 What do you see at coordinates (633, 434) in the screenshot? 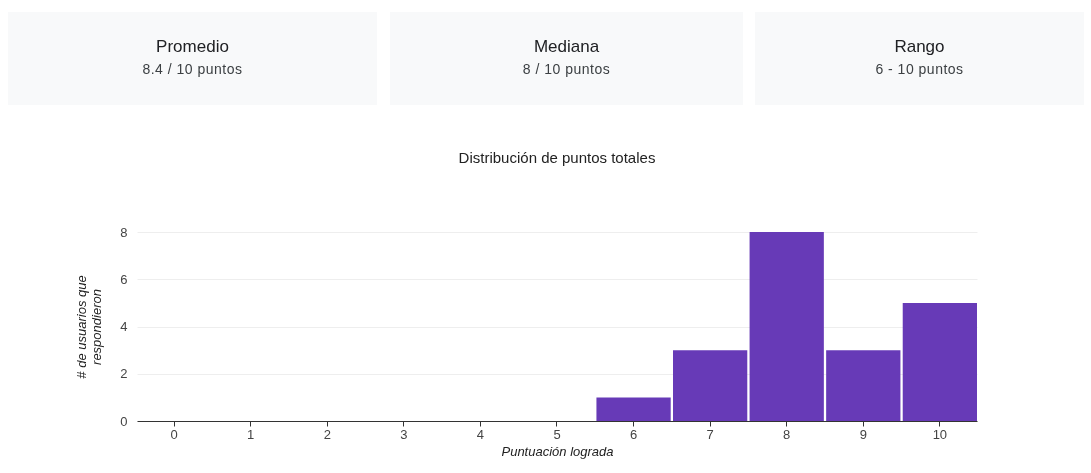
I see `x-tick-label: 6` at bounding box center [633, 434].